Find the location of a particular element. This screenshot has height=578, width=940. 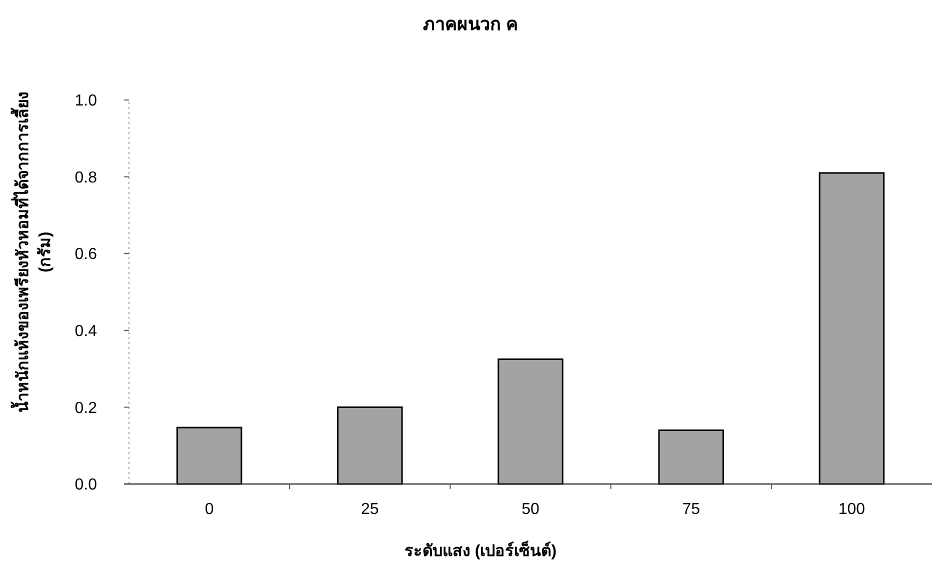

y-tick-label: 0.4 is located at coordinates (86, 331).